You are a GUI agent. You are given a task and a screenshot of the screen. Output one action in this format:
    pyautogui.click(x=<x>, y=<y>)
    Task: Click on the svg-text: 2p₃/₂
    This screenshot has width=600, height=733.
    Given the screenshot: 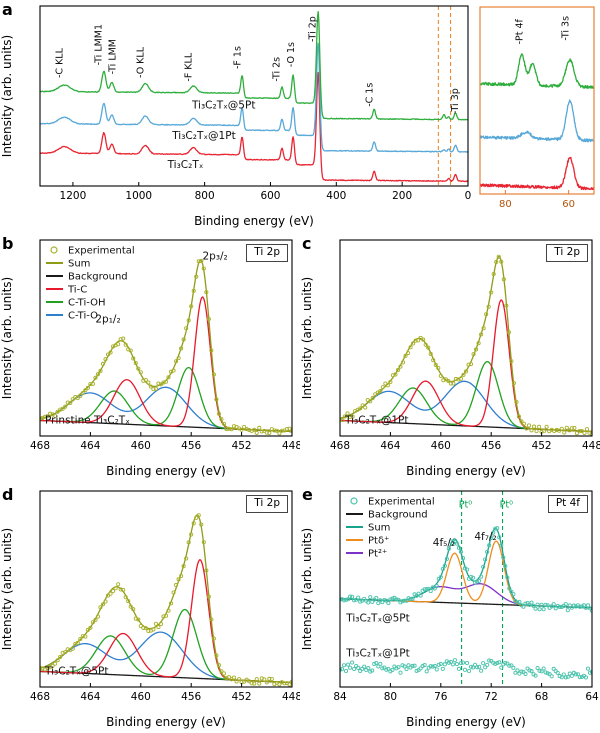 What is the action you would take?
    pyautogui.click(x=214, y=257)
    